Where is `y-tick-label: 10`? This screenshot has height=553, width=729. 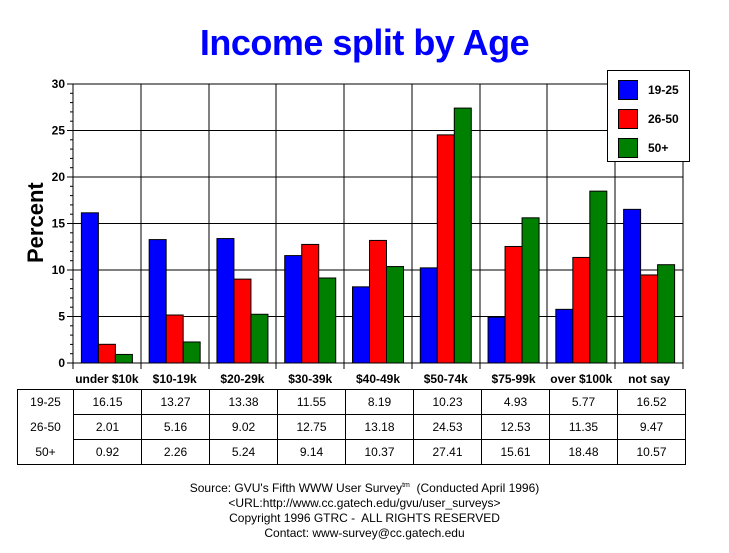
y-tick-label: 10 is located at coordinates (59, 270).